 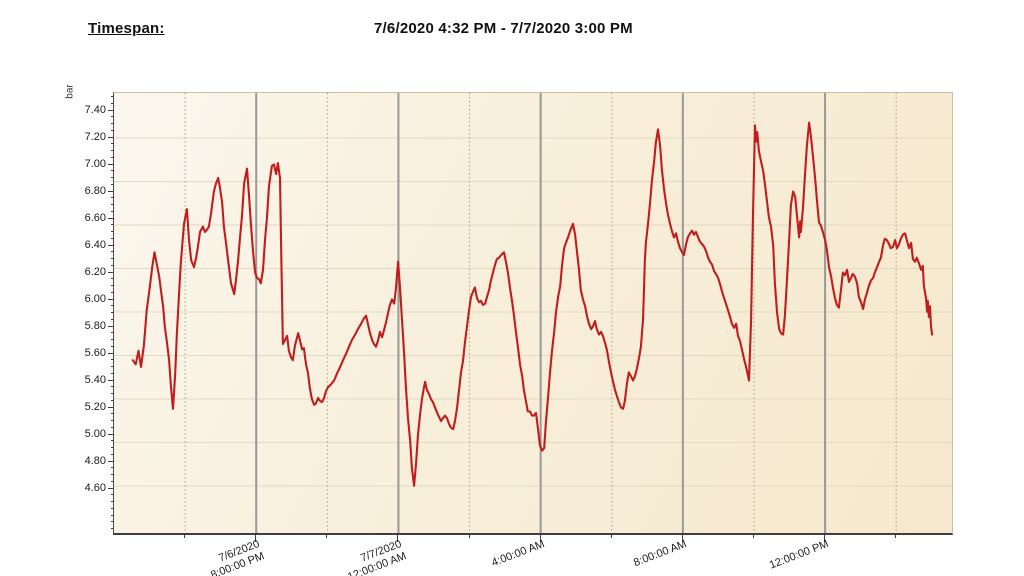 I want to click on y-tick-label: 7.20, so click(x=95, y=136).